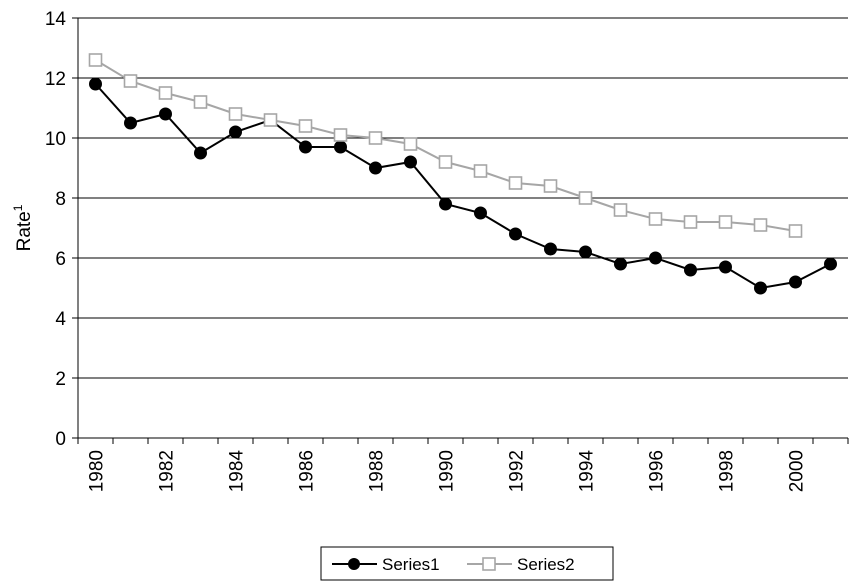 The image size is (849, 583). Describe the element at coordinates (55, 79) in the screenshot. I see `y-tick-label-12: 12` at that location.